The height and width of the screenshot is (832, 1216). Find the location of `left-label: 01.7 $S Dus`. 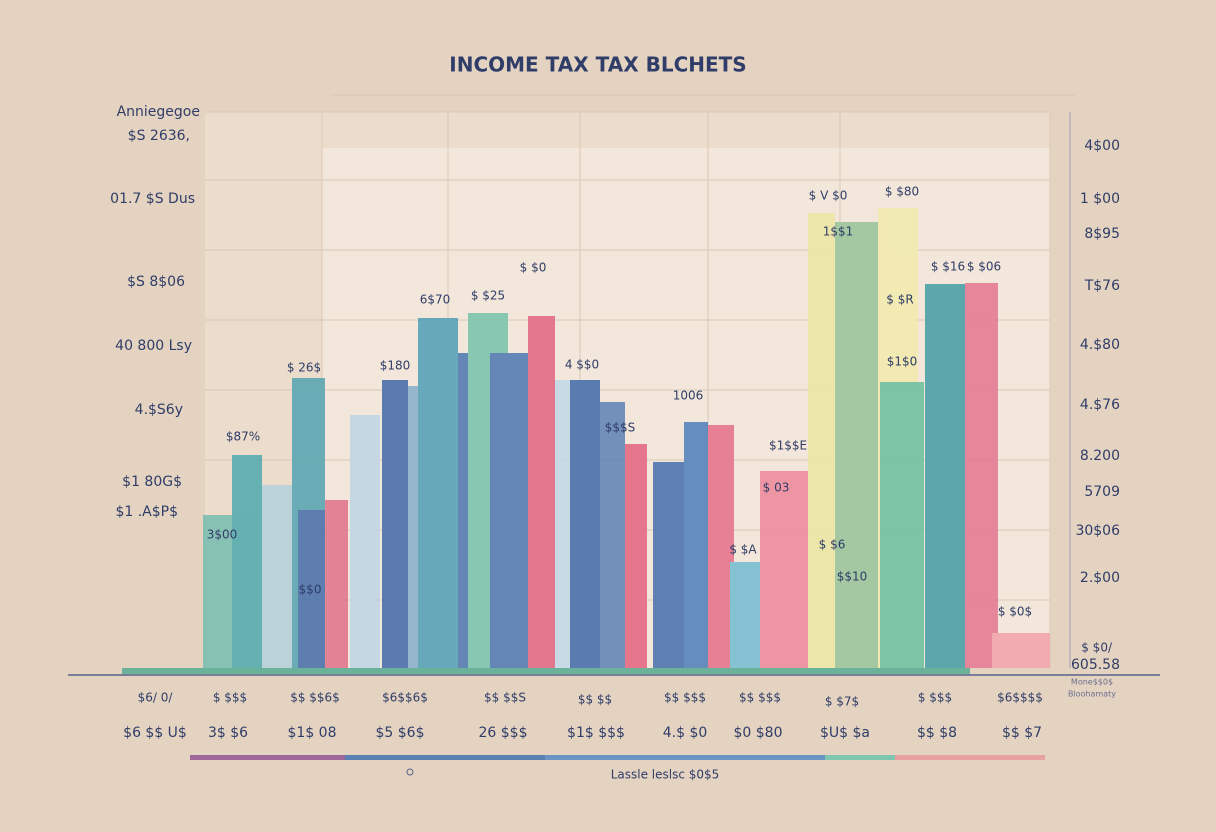

left-label: 01.7 $S Dus is located at coordinates (152, 199).